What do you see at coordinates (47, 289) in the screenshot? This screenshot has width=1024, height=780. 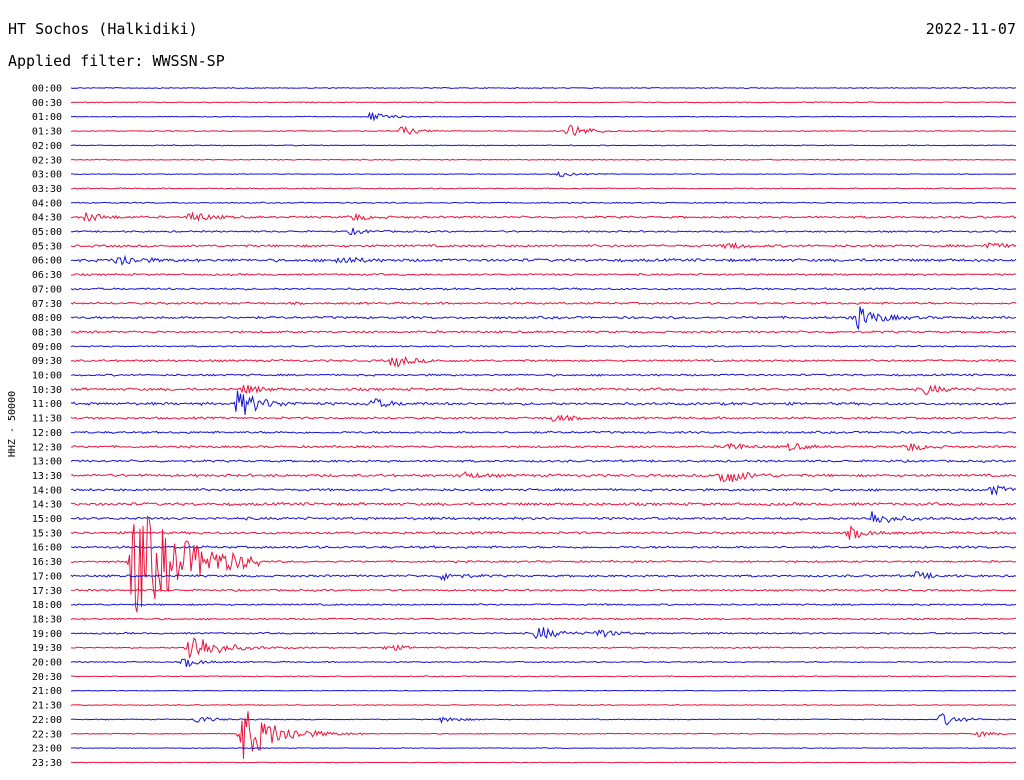 I see `time-tick-label: 07:00` at bounding box center [47, 289].